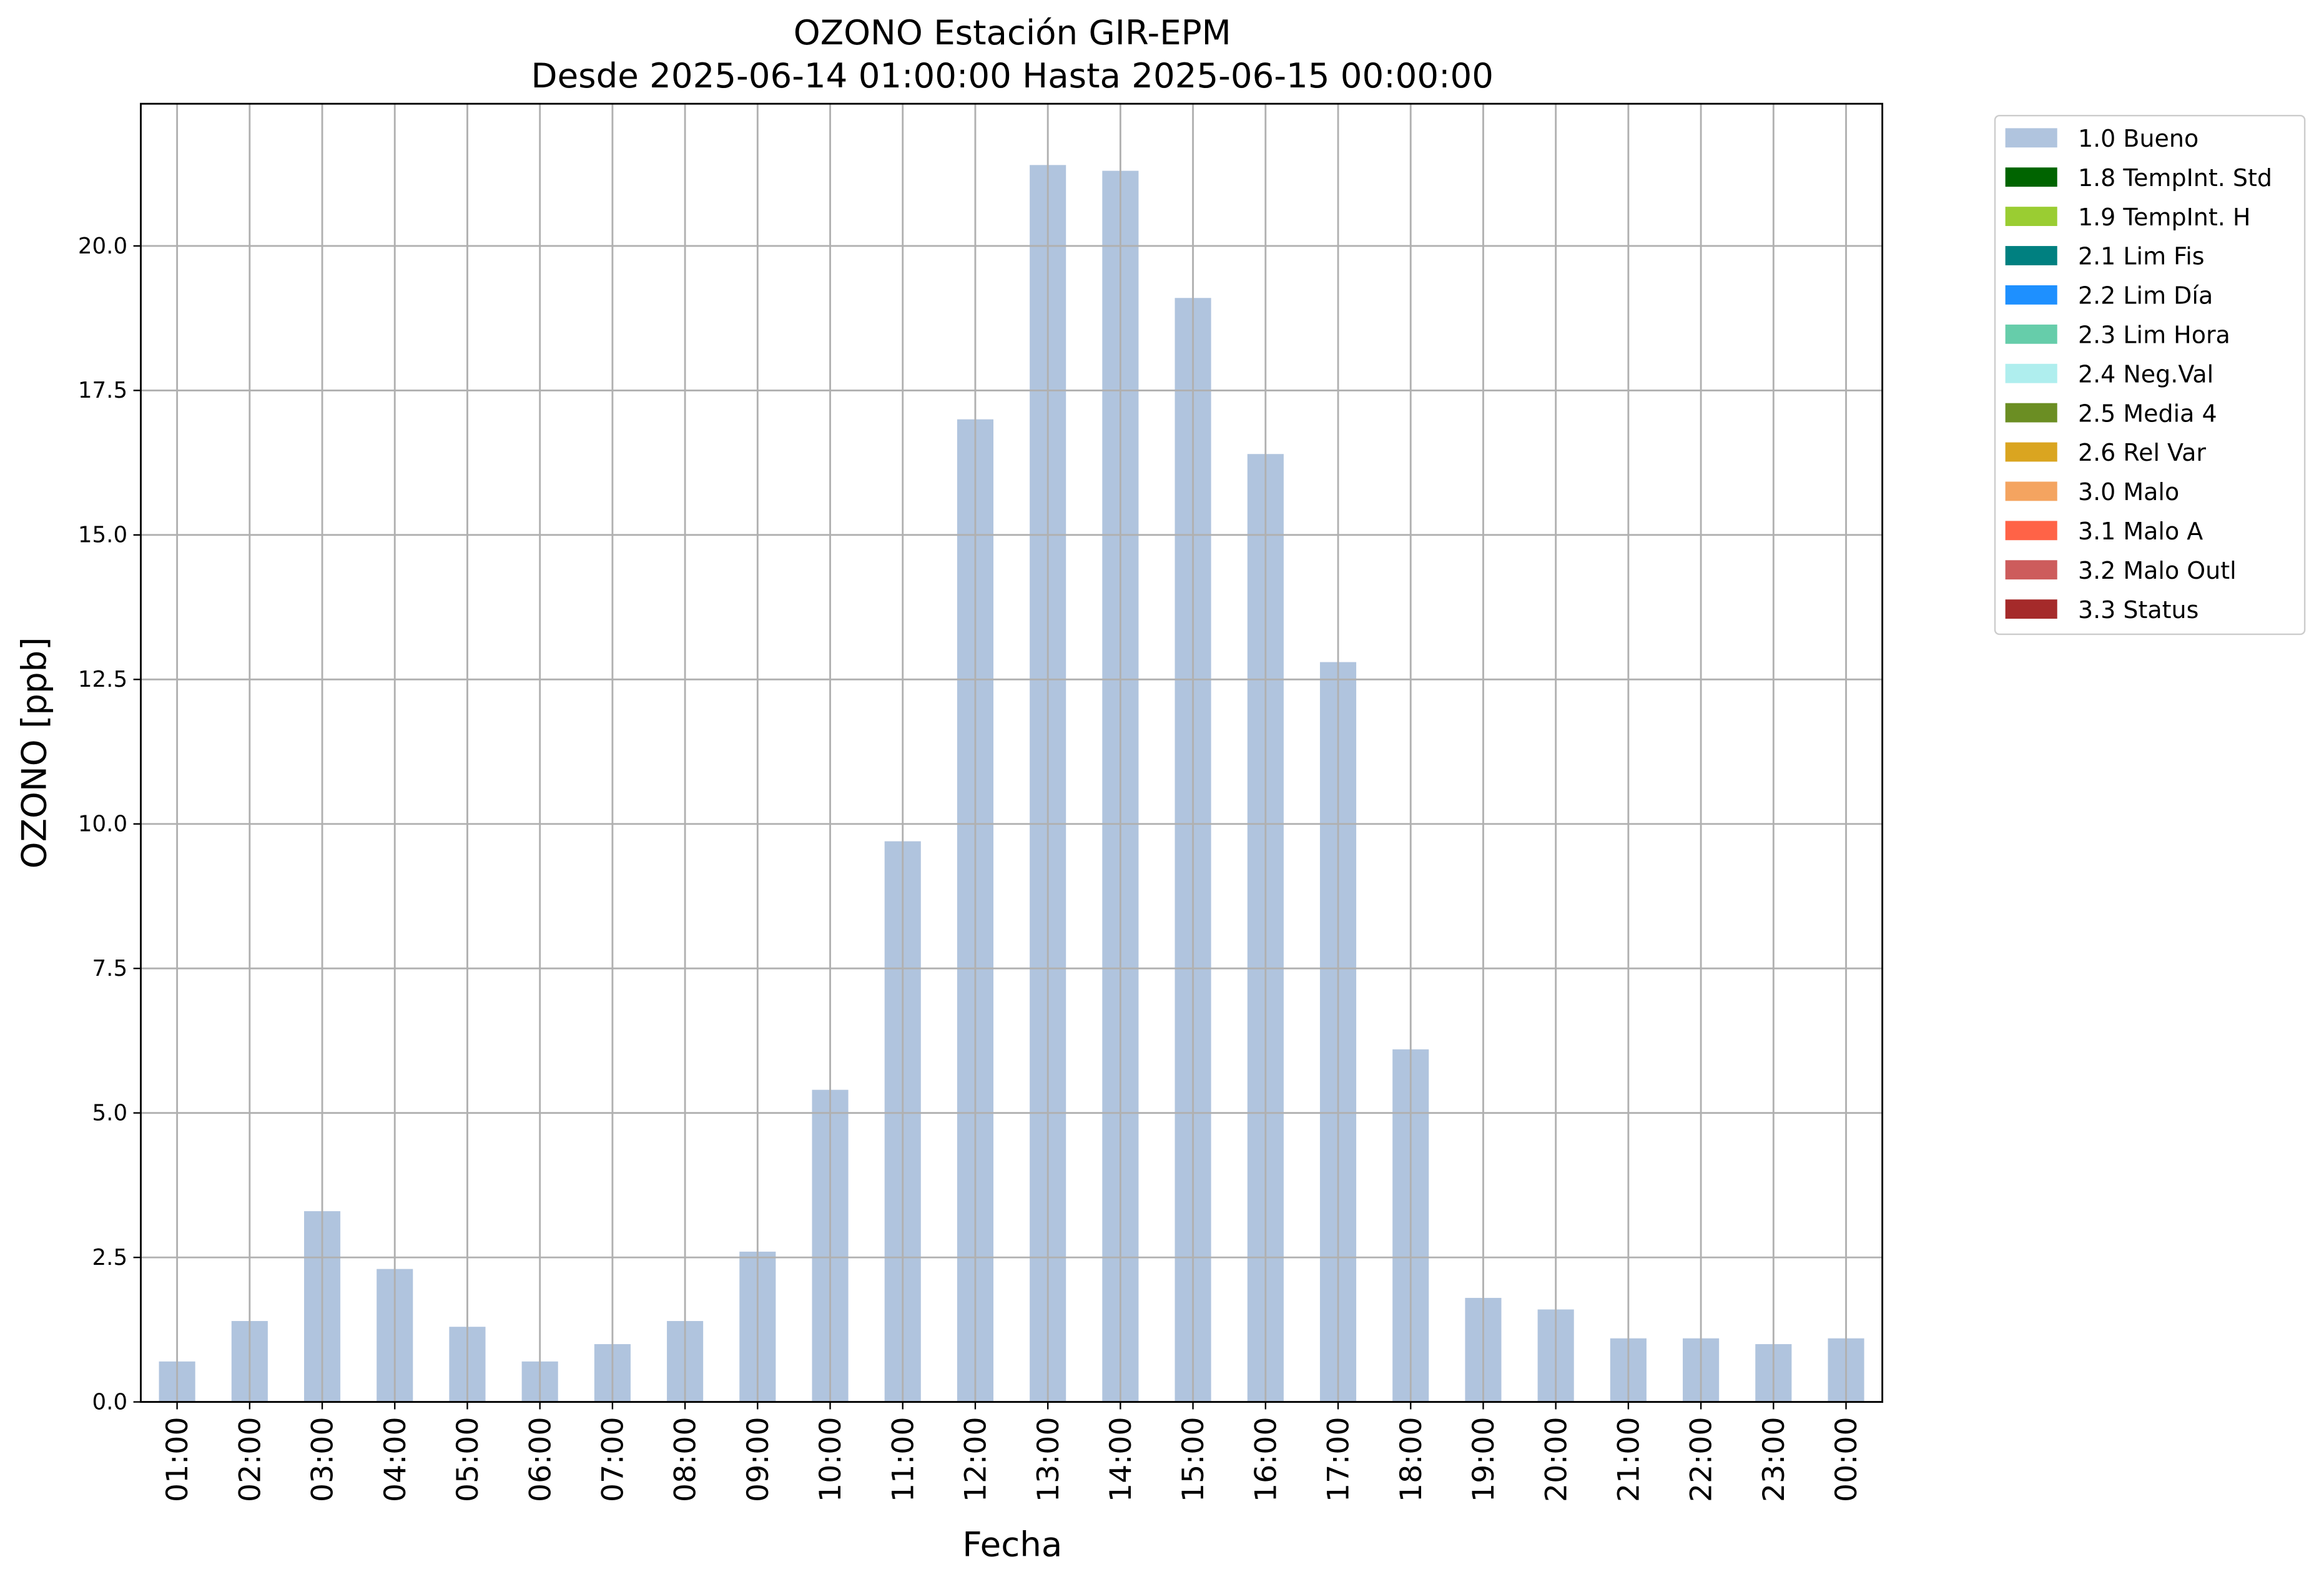 The image size is (2324, 1582). I want to click on x-tick-label: 03:00, so click(323, 1459).